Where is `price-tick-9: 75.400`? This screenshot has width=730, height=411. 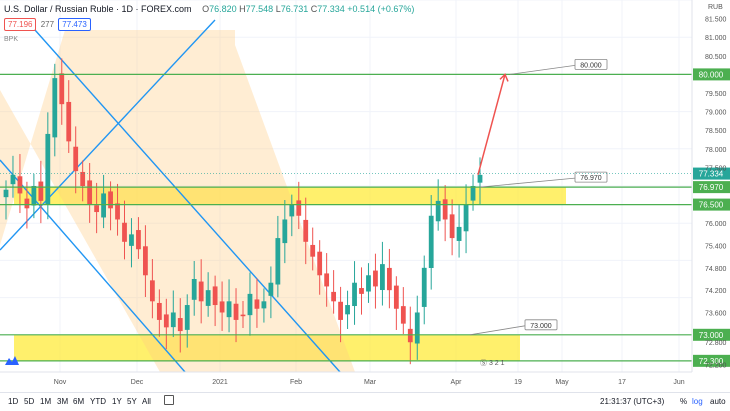 price-tick-9: 75.400 is located at coordinates (716, 247).